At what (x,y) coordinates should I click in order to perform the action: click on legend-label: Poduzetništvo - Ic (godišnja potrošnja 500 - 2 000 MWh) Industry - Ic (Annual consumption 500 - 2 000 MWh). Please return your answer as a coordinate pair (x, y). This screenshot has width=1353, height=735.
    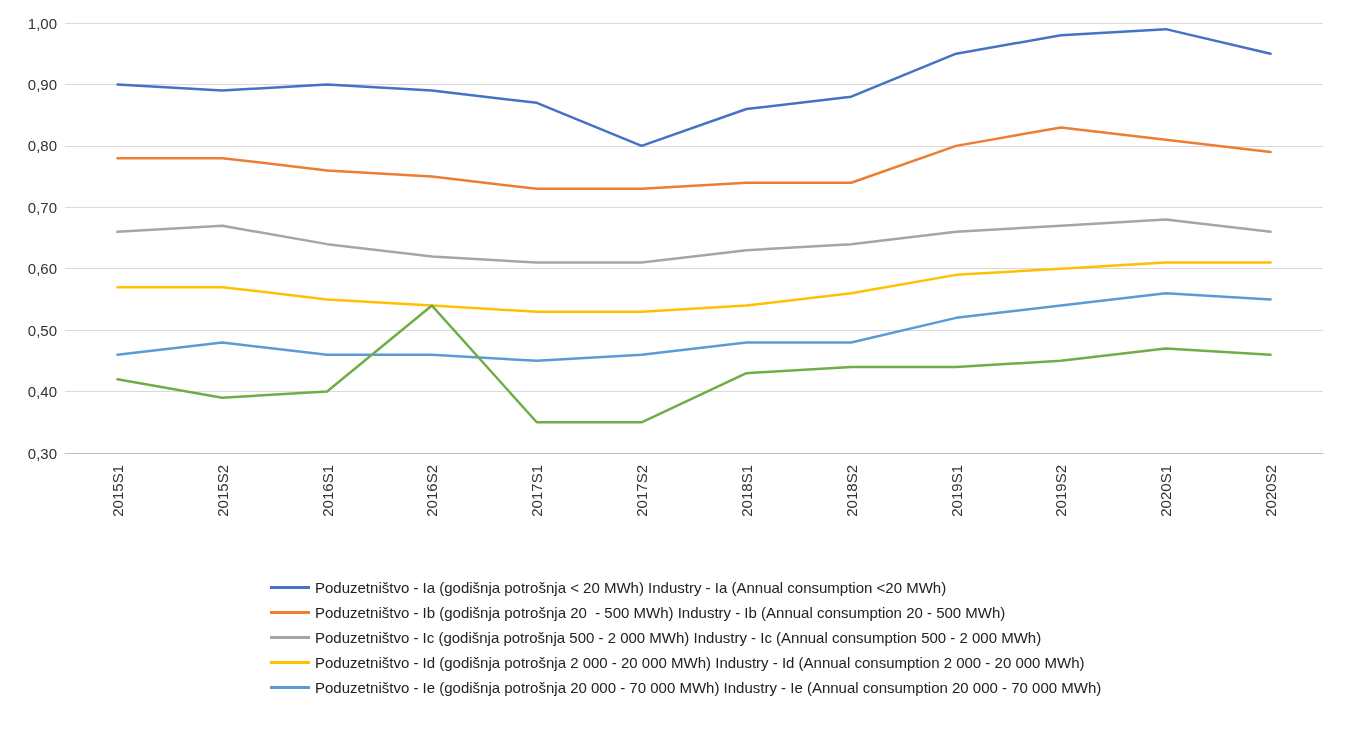
    Looking at the image, I should click on (678, 637).